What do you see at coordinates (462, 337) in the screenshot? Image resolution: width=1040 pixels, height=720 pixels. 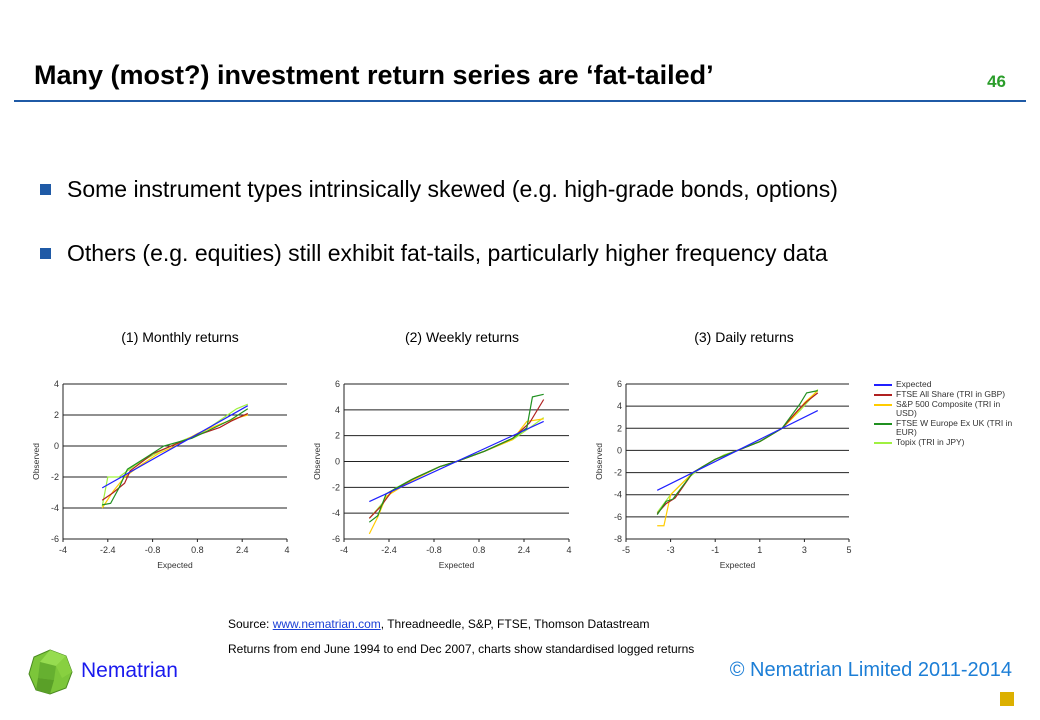 I see `chart-title: (2) Weekly returns` at bounding box center [462, 337].